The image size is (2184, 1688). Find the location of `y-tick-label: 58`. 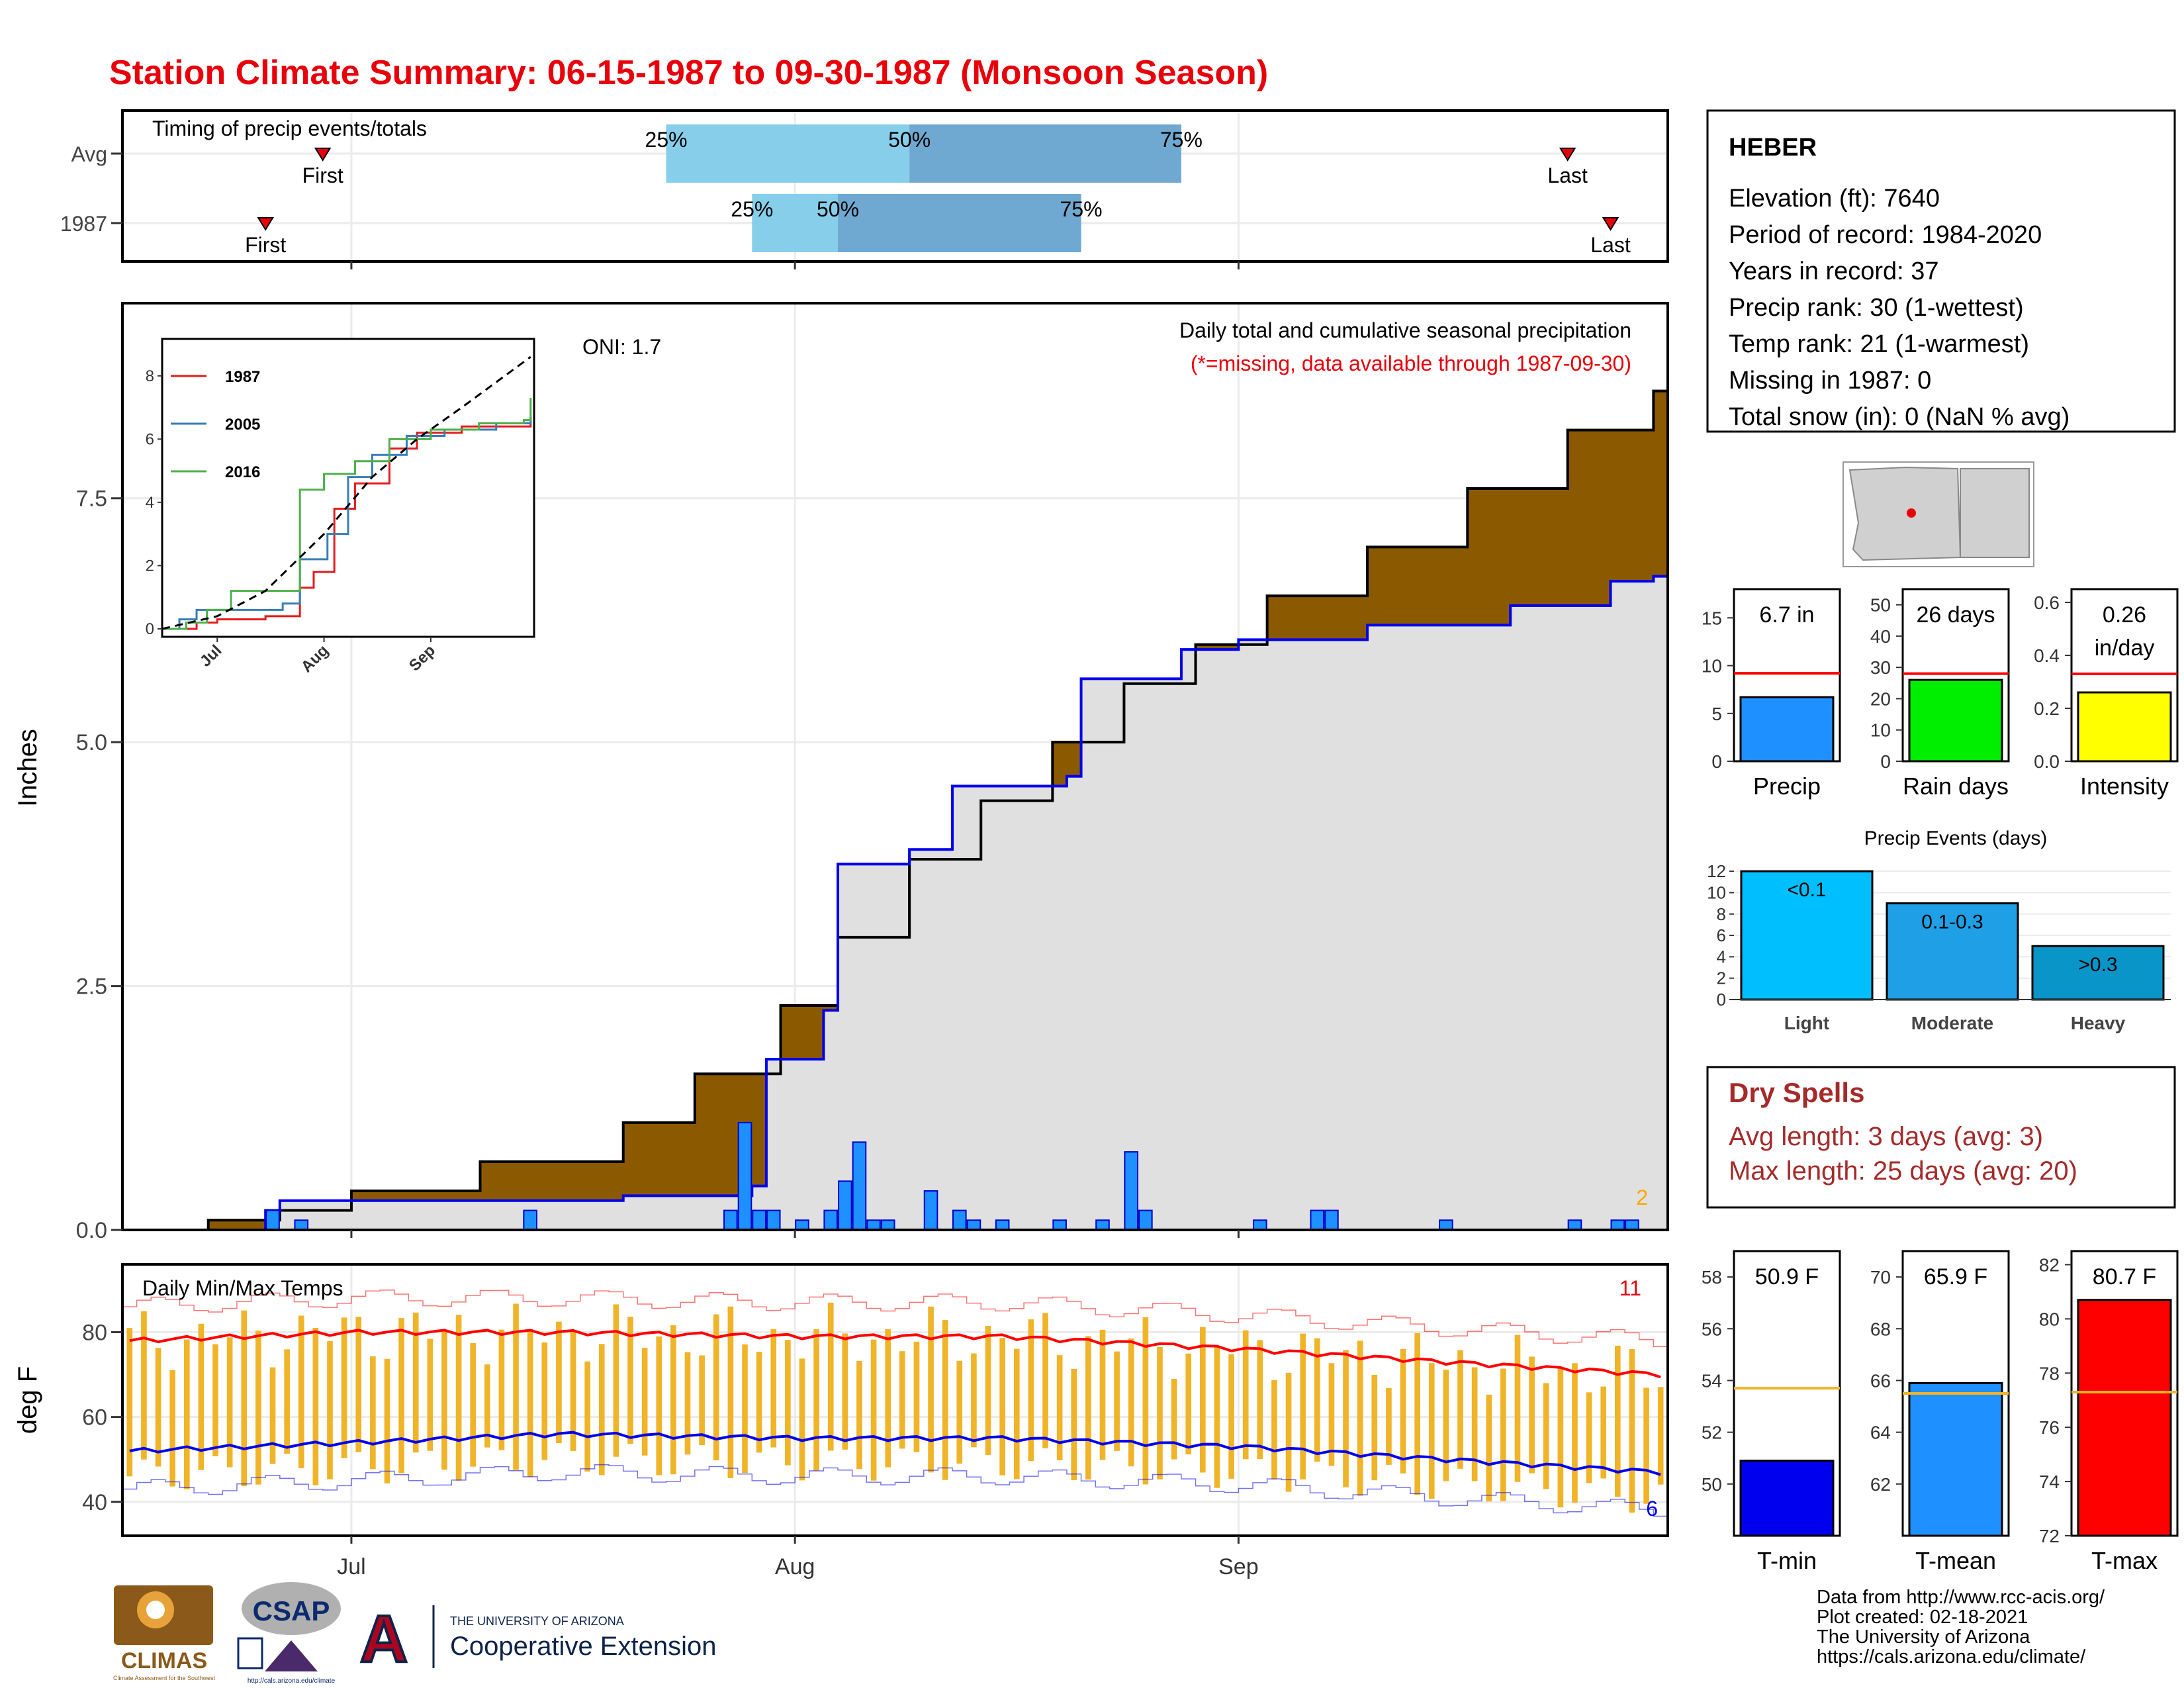

y-tick-label: 58 is located at coordinates (1712, 1277).